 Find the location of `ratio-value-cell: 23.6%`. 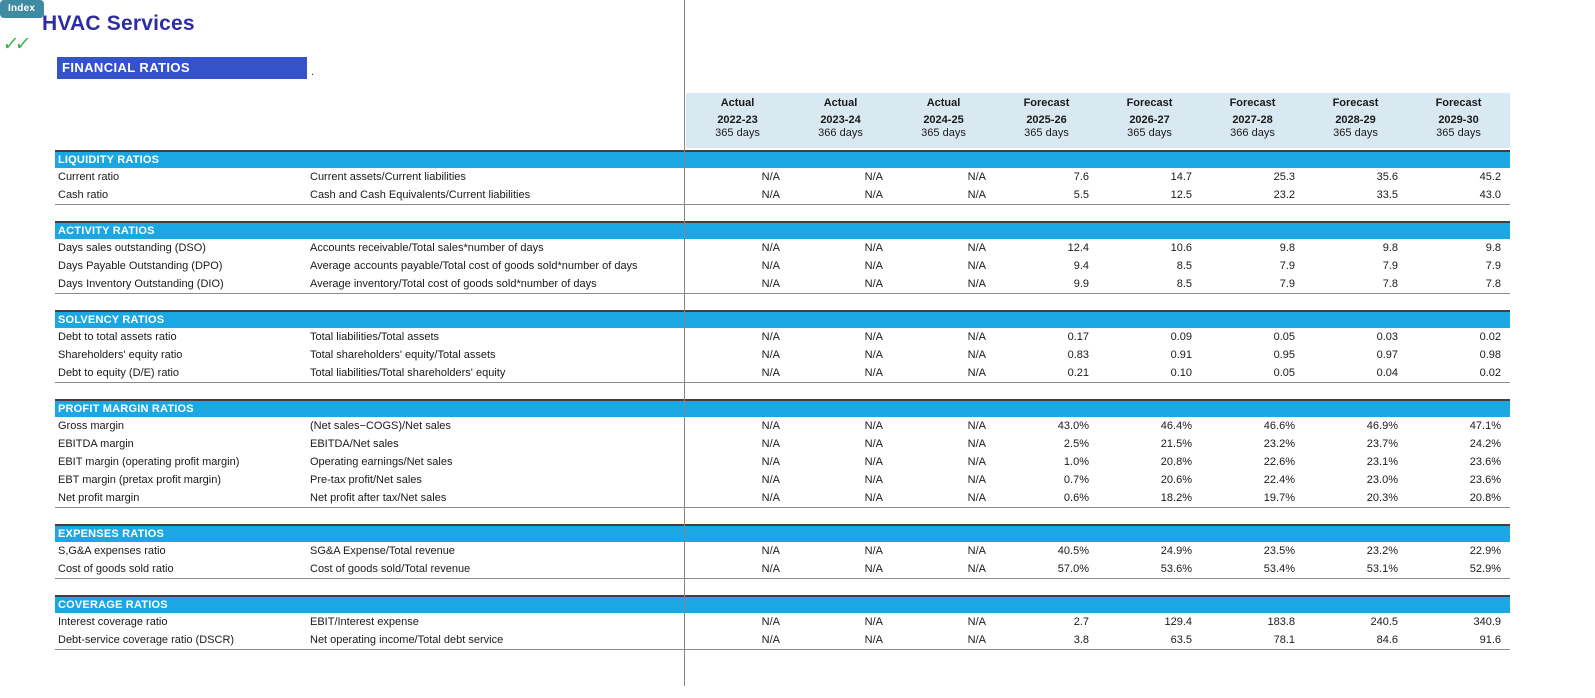

ratio-value-cell: 23.6% is located at coordinates (1485, 480).